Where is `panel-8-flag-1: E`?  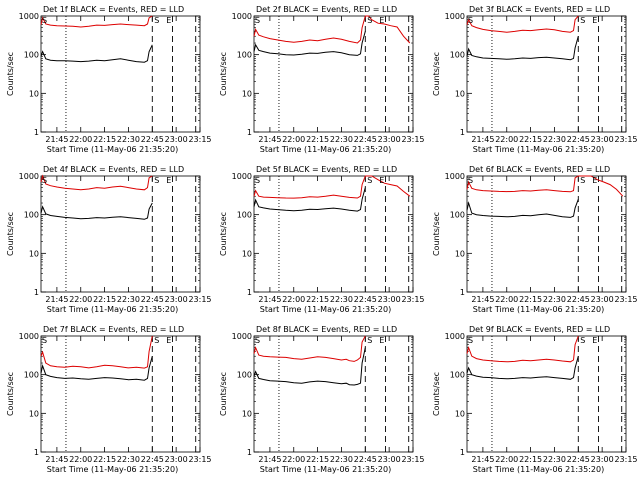
panel-8-flag-1: E is located at coordinates (381, 340).